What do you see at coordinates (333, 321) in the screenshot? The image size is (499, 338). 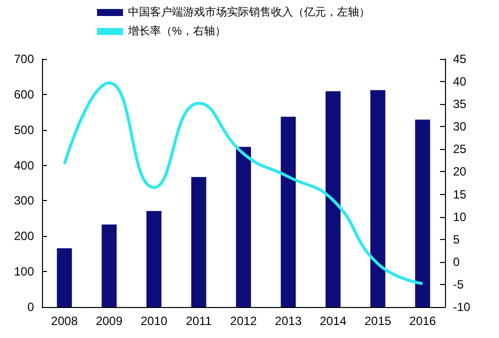 I see `x-tick-label: 2014` at bounding box center [333, 321].